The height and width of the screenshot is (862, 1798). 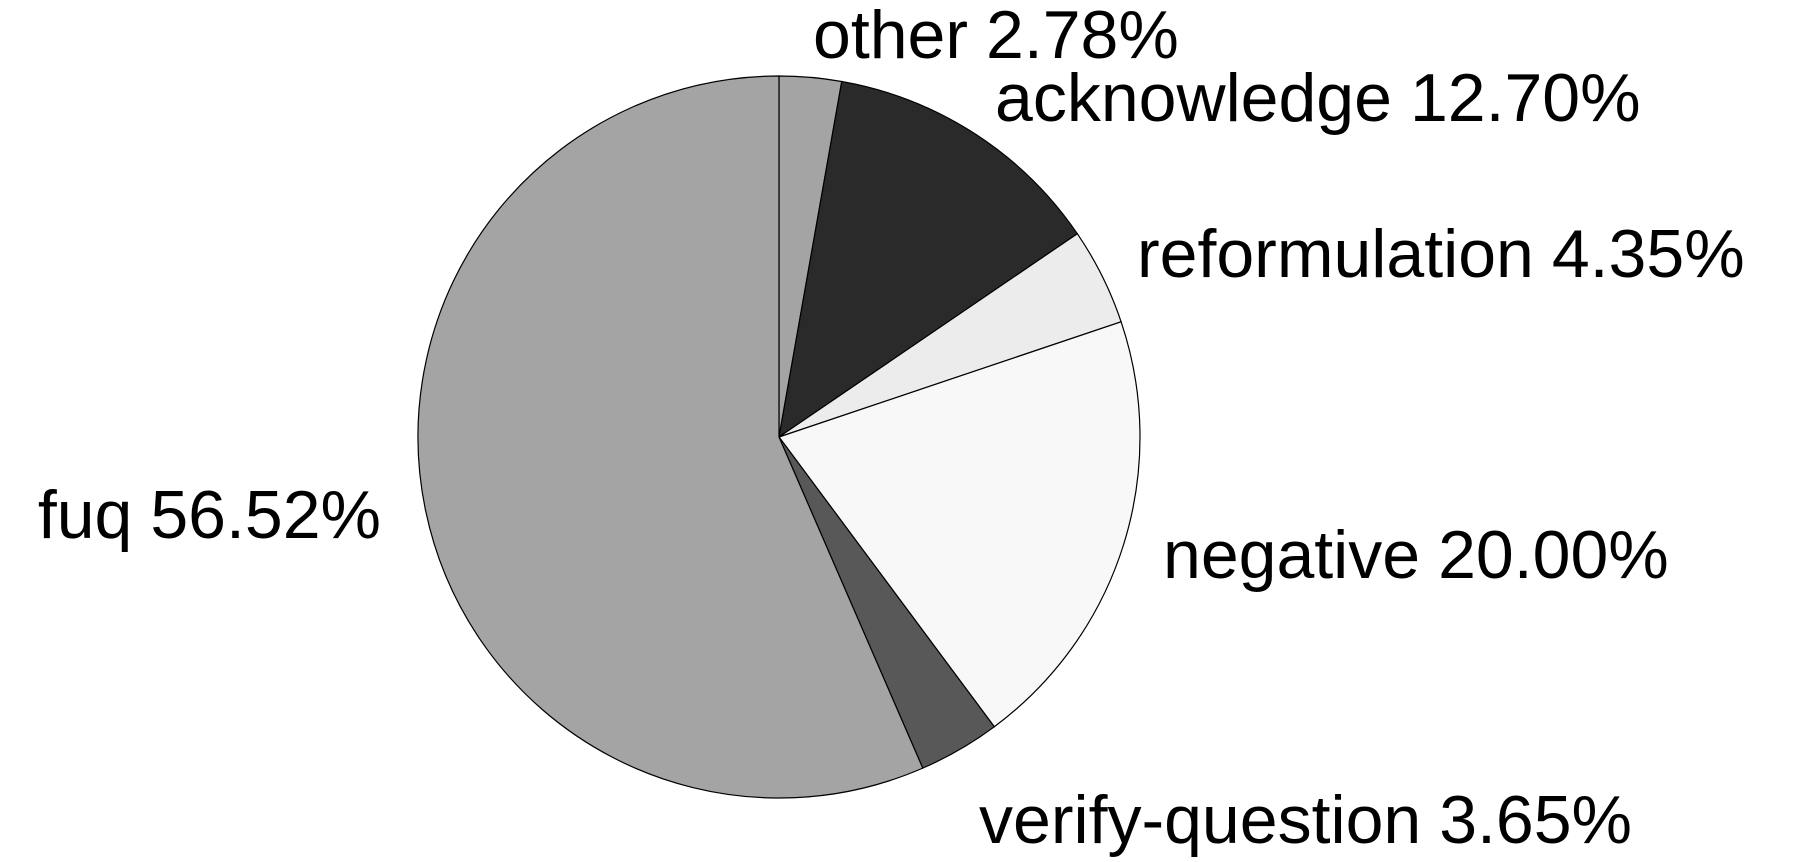 I want to click on slice-label: acknowledge 12.70%, so click(x=1318, y=98).